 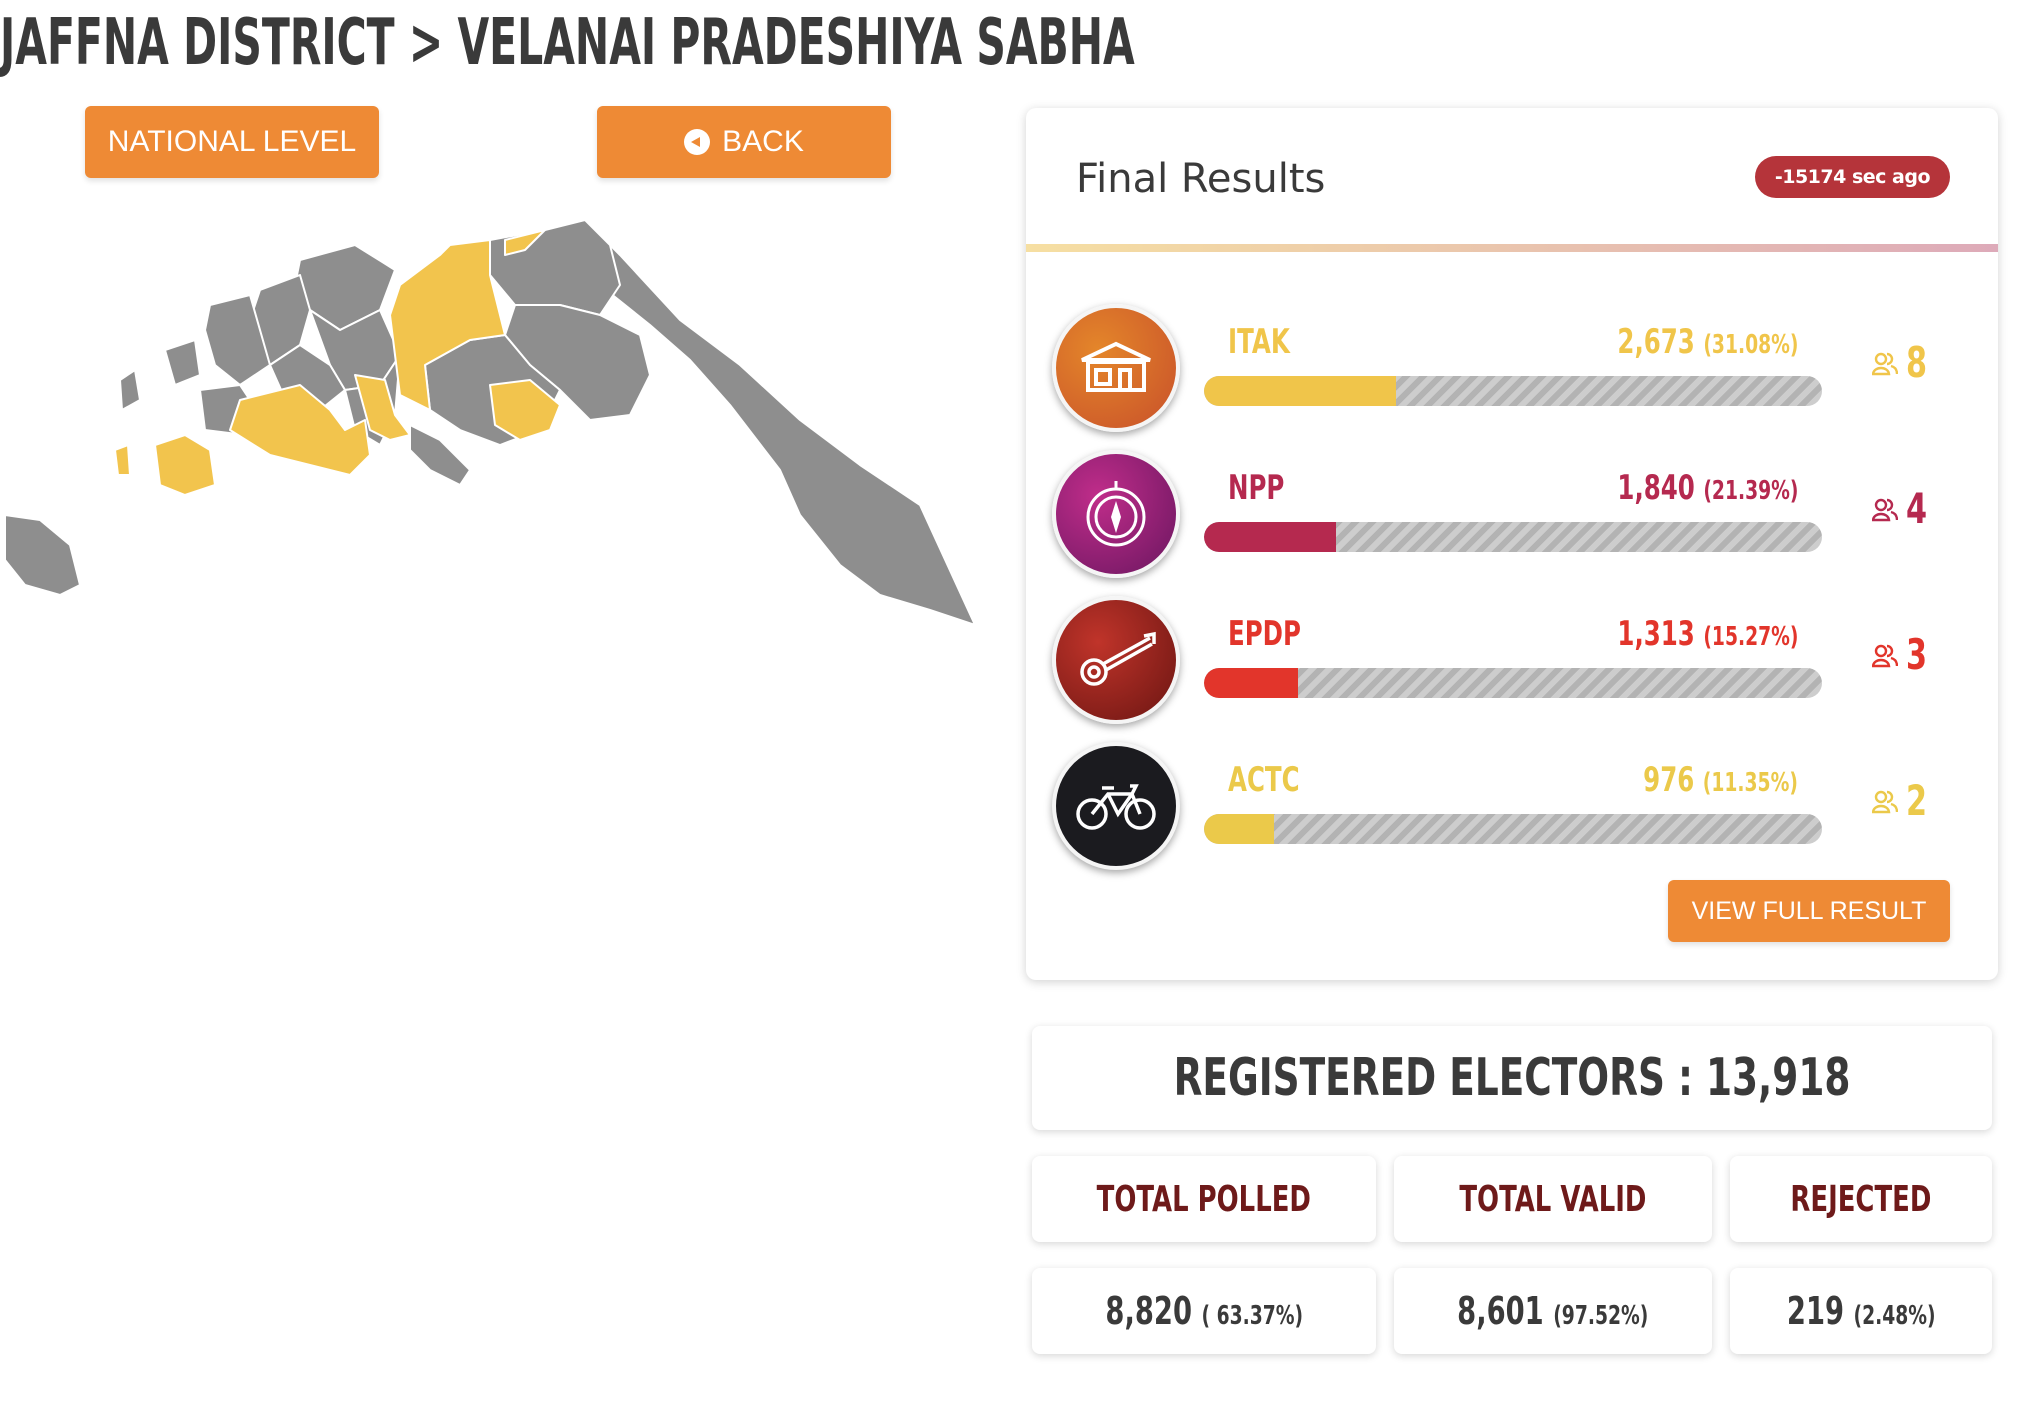 I want to click on registered-electors: REGISTERED ELECTORS : 13,918, so click(x=1512, y=1078).